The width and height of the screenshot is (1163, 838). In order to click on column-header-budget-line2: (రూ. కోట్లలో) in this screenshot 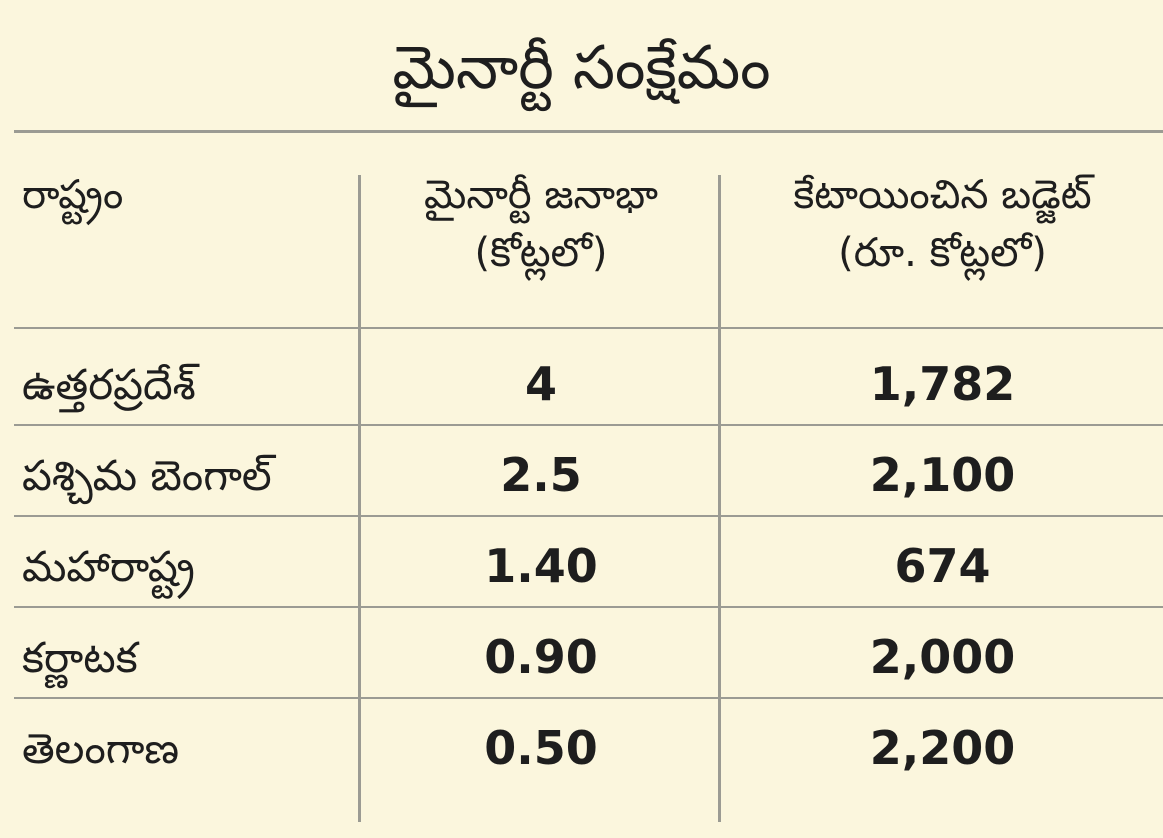, I will do `click(942, 253)`.